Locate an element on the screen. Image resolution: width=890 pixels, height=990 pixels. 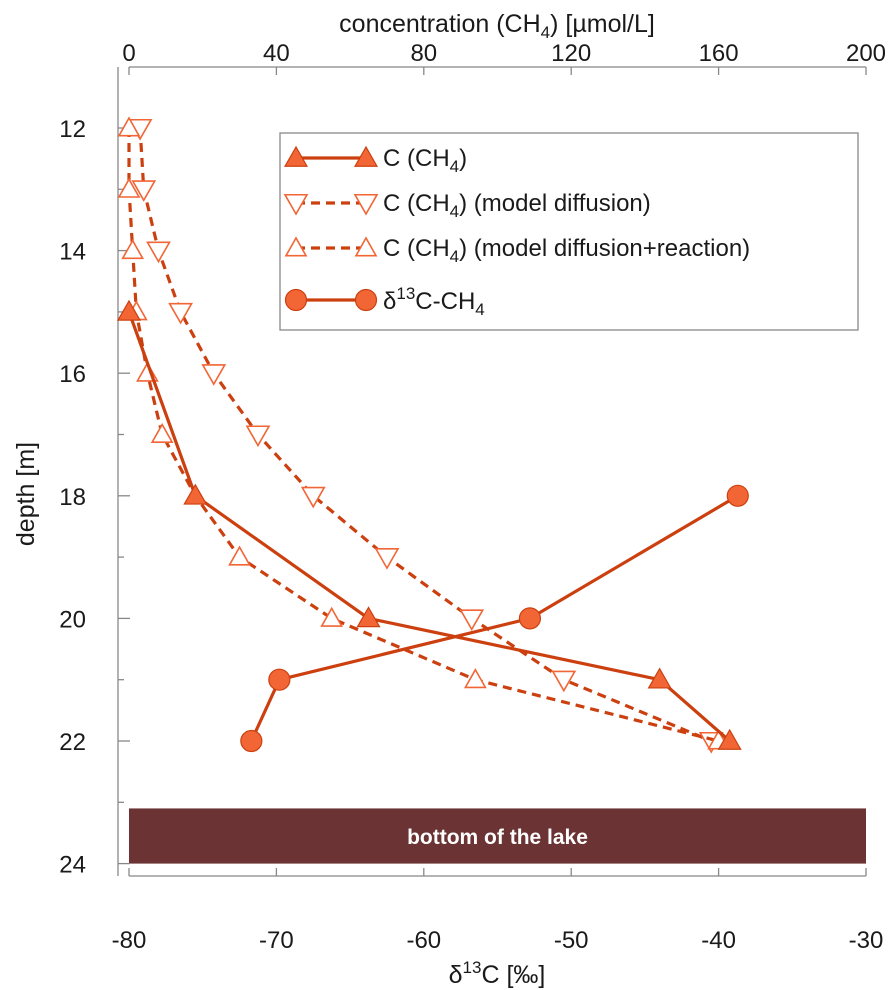
bottom-tick-label: -30 is located at coordinates (866, 940).